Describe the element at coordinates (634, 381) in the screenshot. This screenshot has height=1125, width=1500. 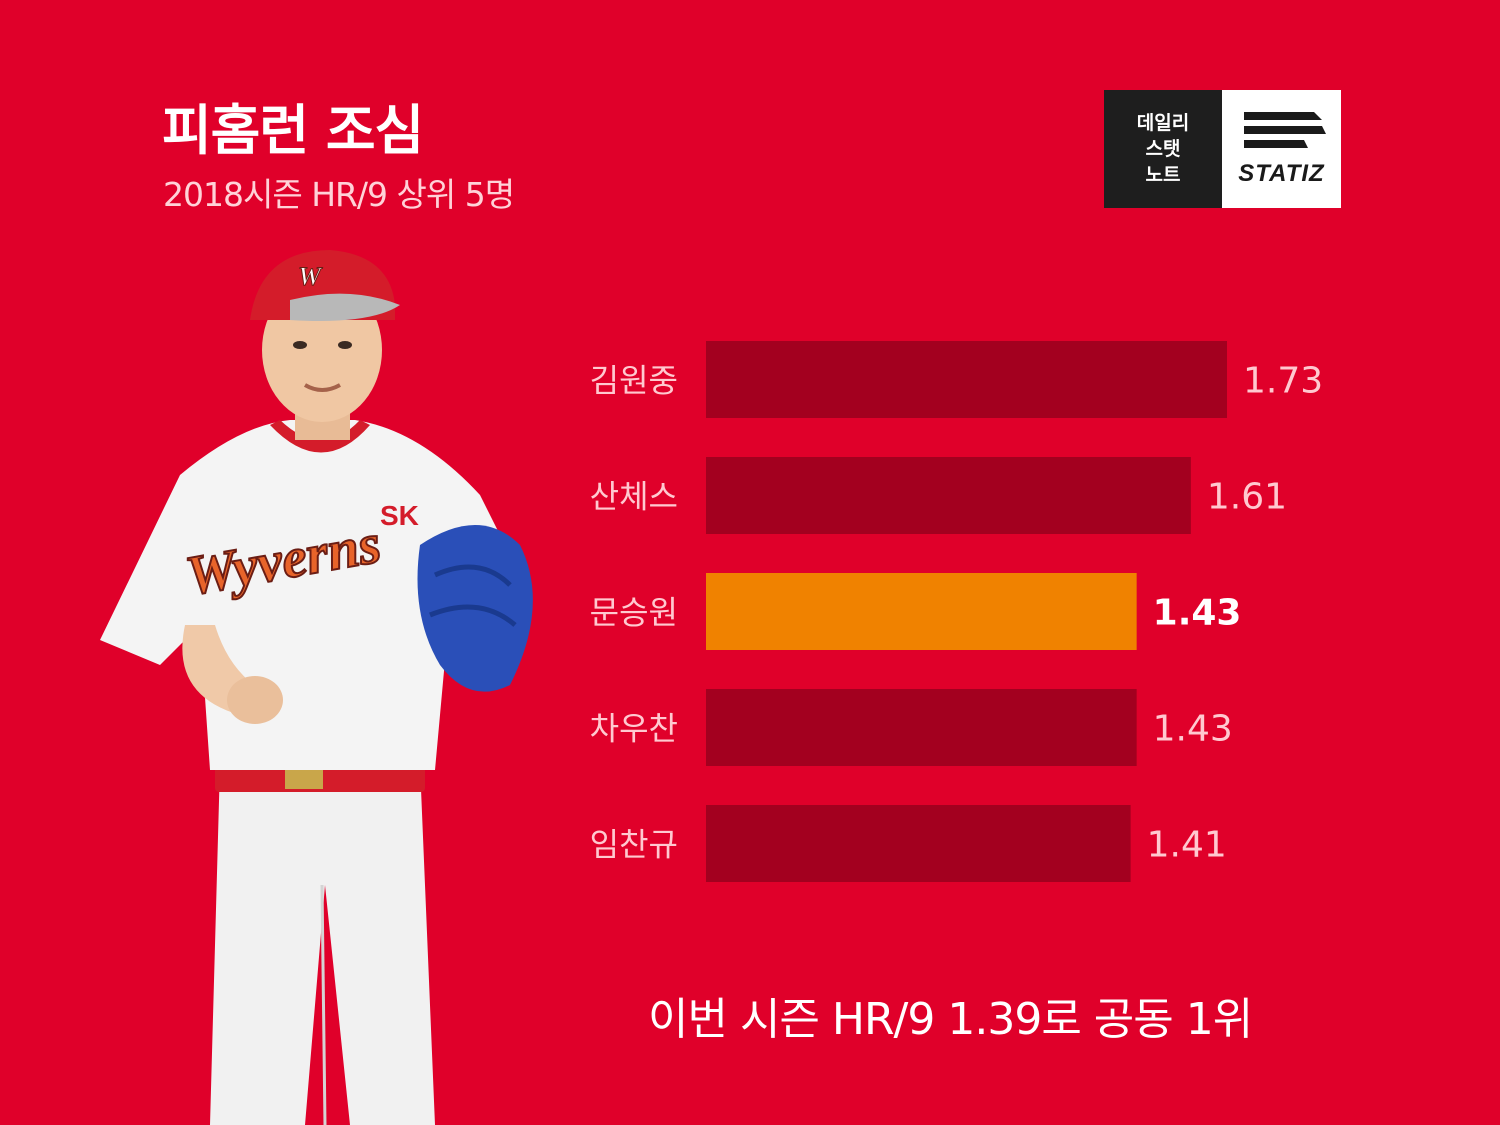
I see `category-label: 김원중` at that location.